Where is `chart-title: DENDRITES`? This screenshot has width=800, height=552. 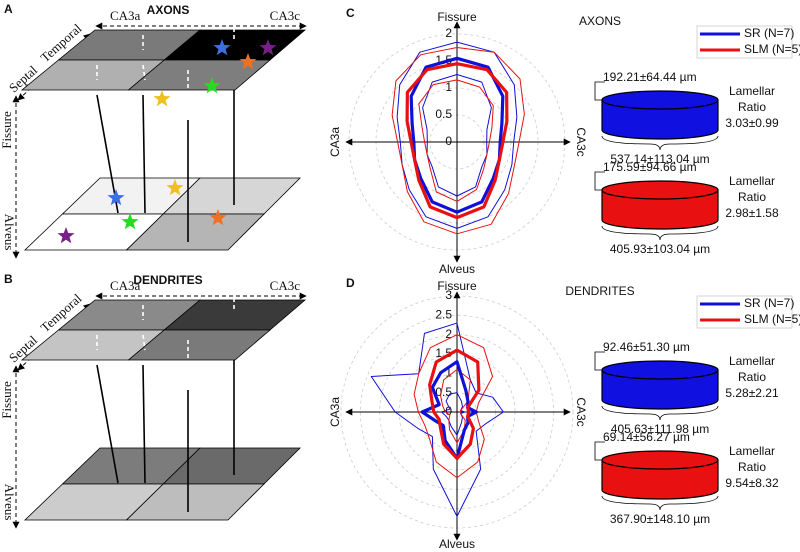
chart-title: DENDRITES is located at coordinates (599, 291).